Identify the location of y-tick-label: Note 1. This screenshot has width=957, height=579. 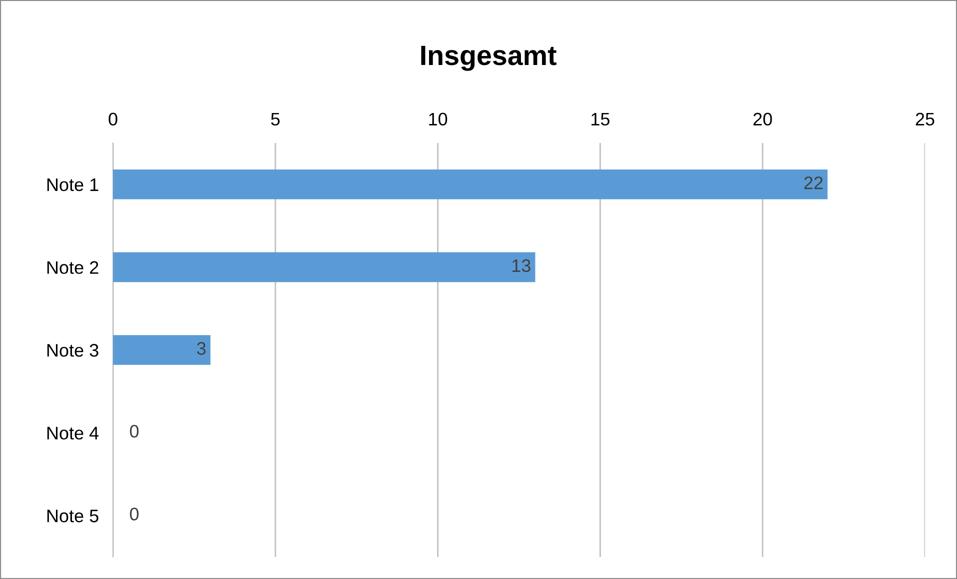
(72, 185).